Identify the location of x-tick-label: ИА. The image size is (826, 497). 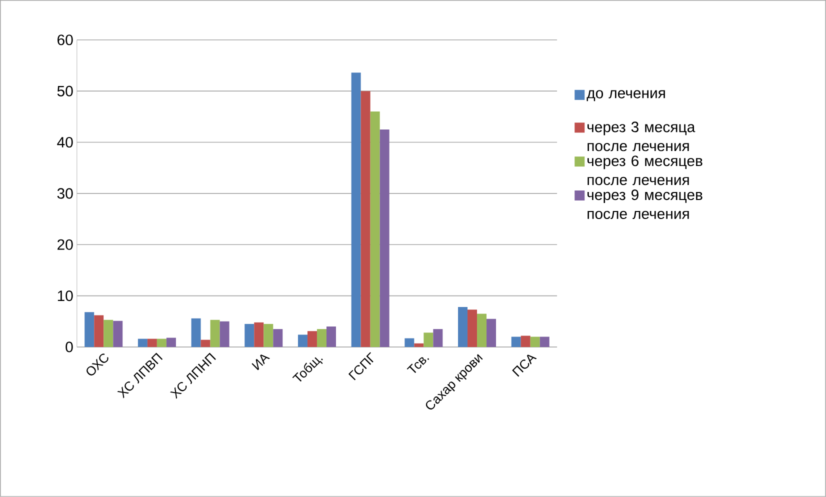
(261, 362).